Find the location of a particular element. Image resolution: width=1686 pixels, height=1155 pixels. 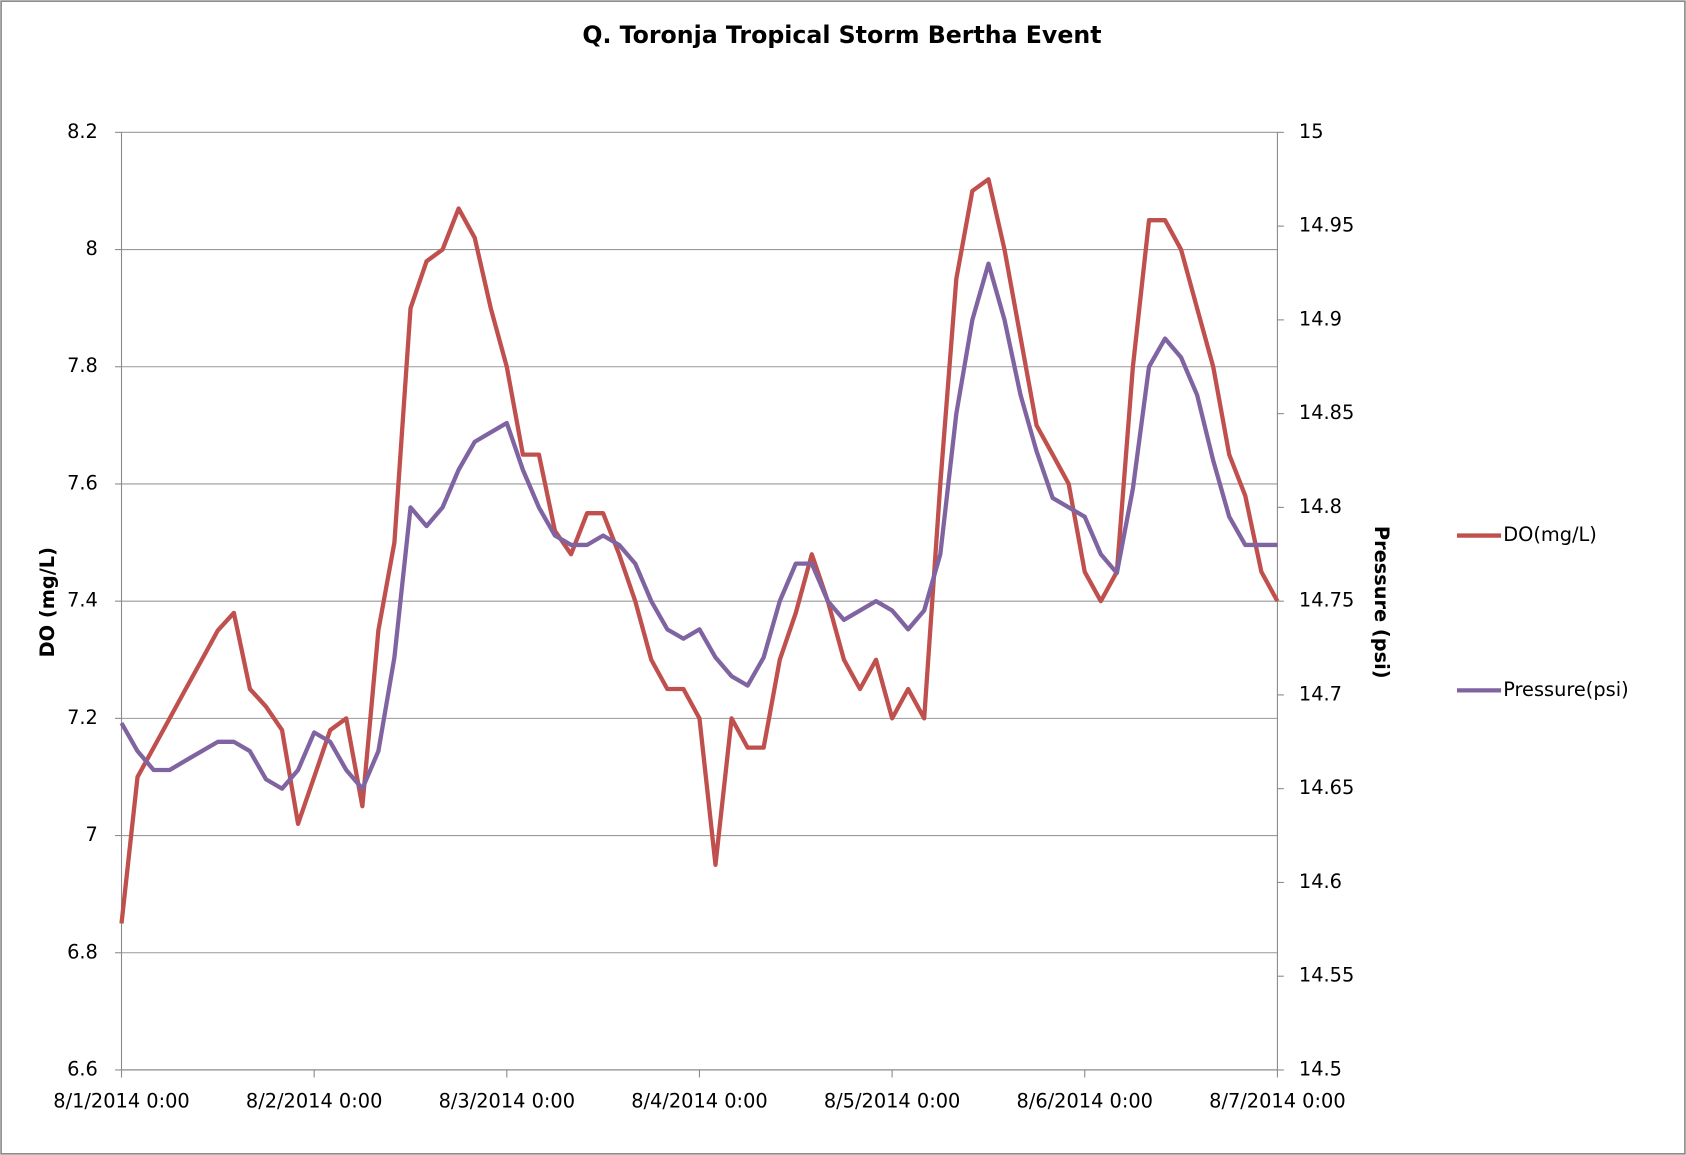

y2-tick-label: 14.5 is located at coordinates (1320, 1068).